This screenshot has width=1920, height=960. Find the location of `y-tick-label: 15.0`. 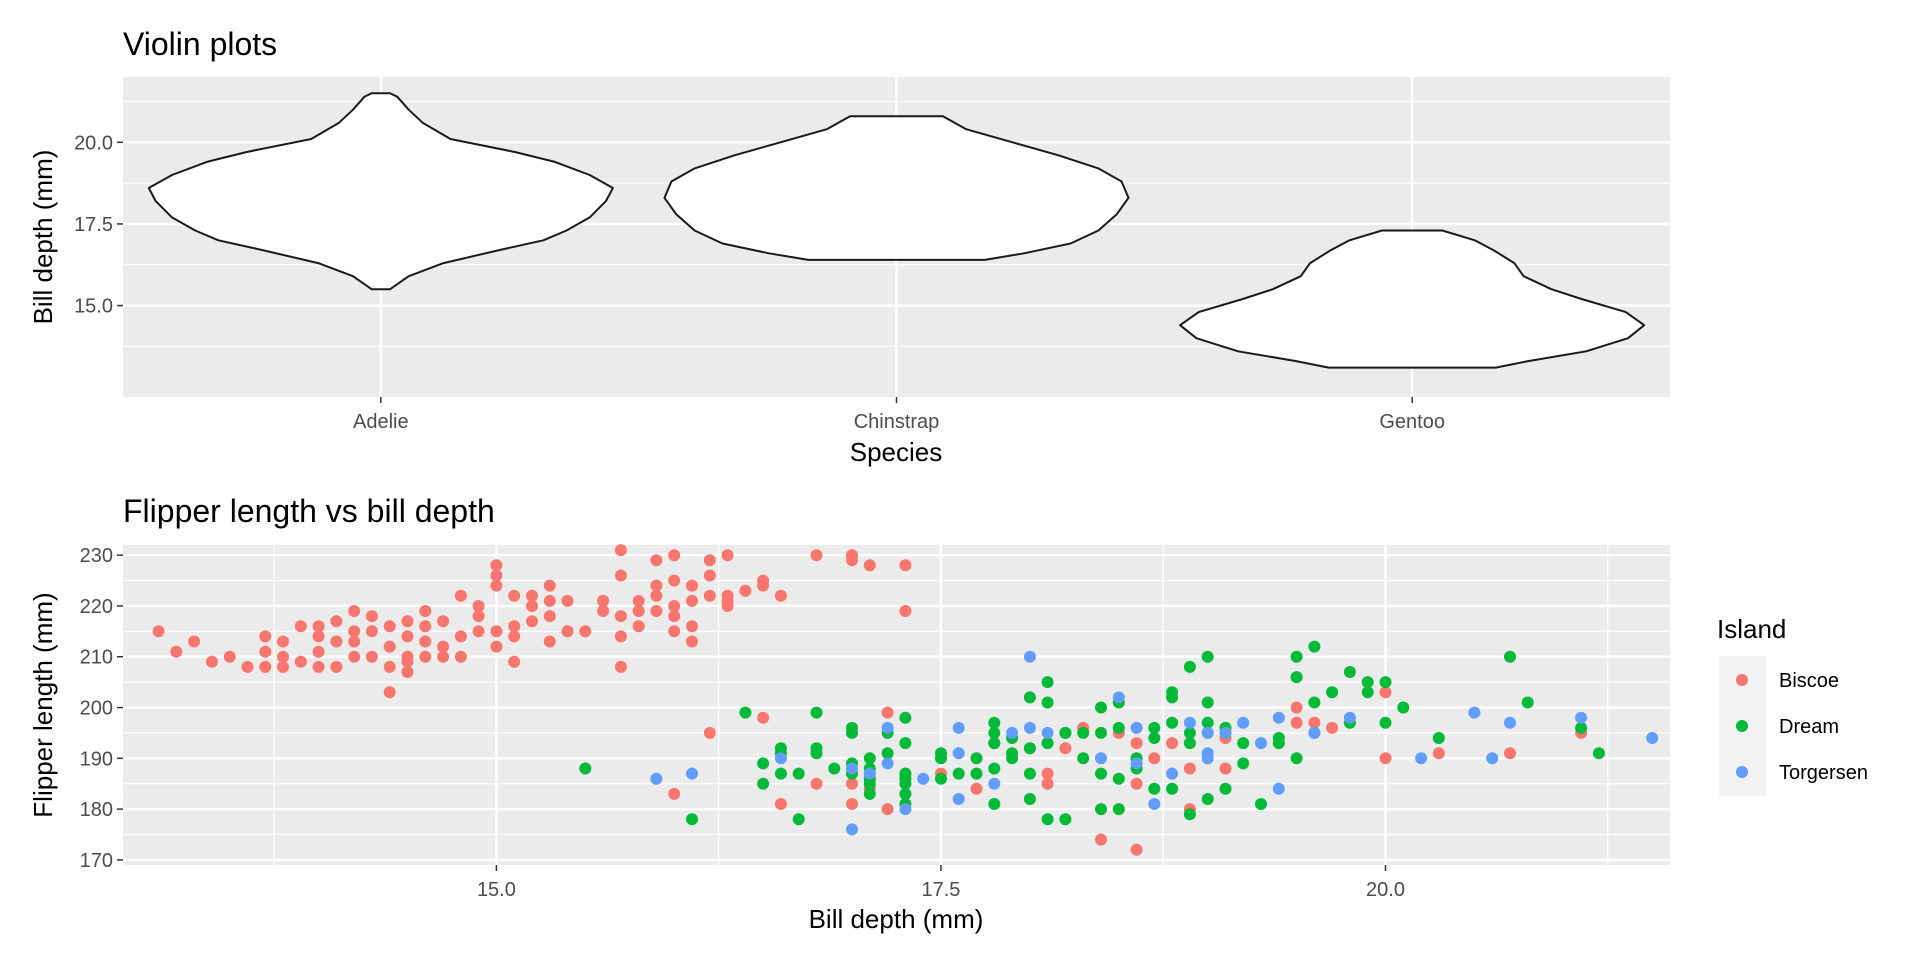

y-tick-label: 15.0 is located at coordinates (93, 307).